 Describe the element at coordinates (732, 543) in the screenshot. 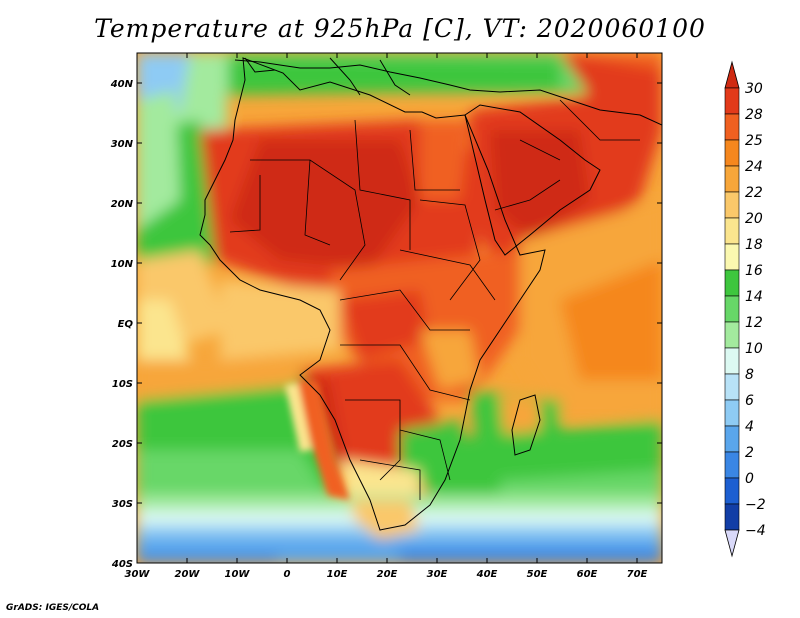

I see `colorbar-bottom-arrow` at that location.